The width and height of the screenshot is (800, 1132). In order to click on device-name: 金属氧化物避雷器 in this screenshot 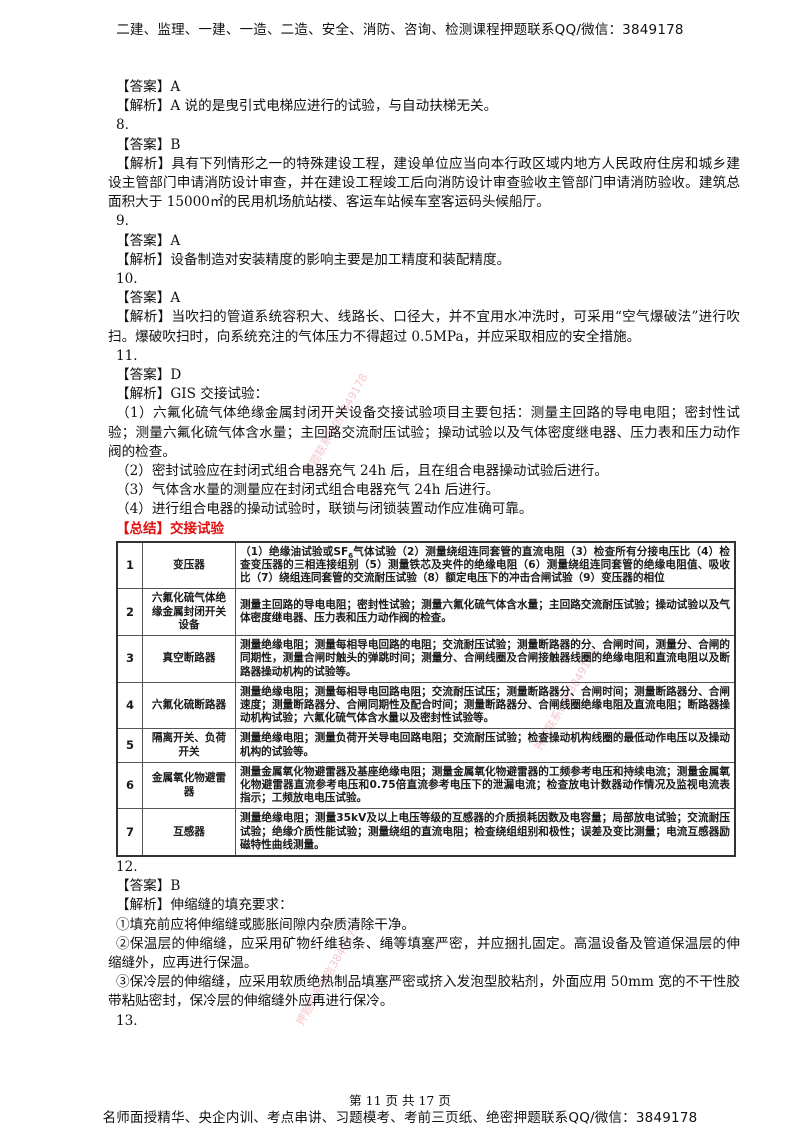, I will do `click(189, 785)`.